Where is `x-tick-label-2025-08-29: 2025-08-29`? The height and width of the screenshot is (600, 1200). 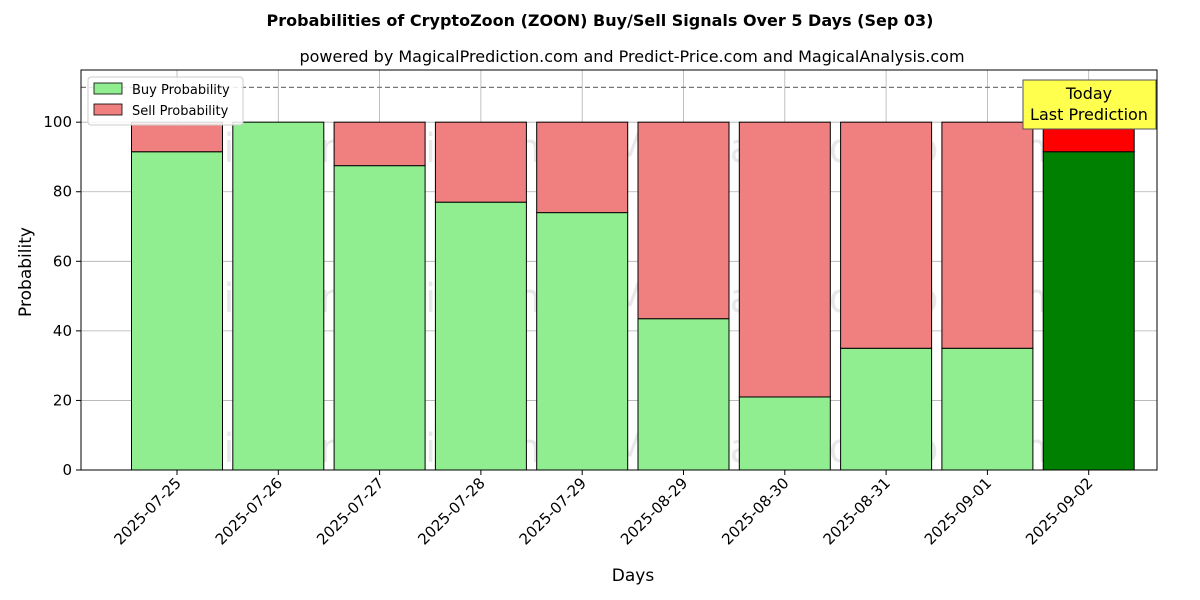
x-tick-label-2025-08-29: 2025-08-29 is located at coordinates (654, 511).